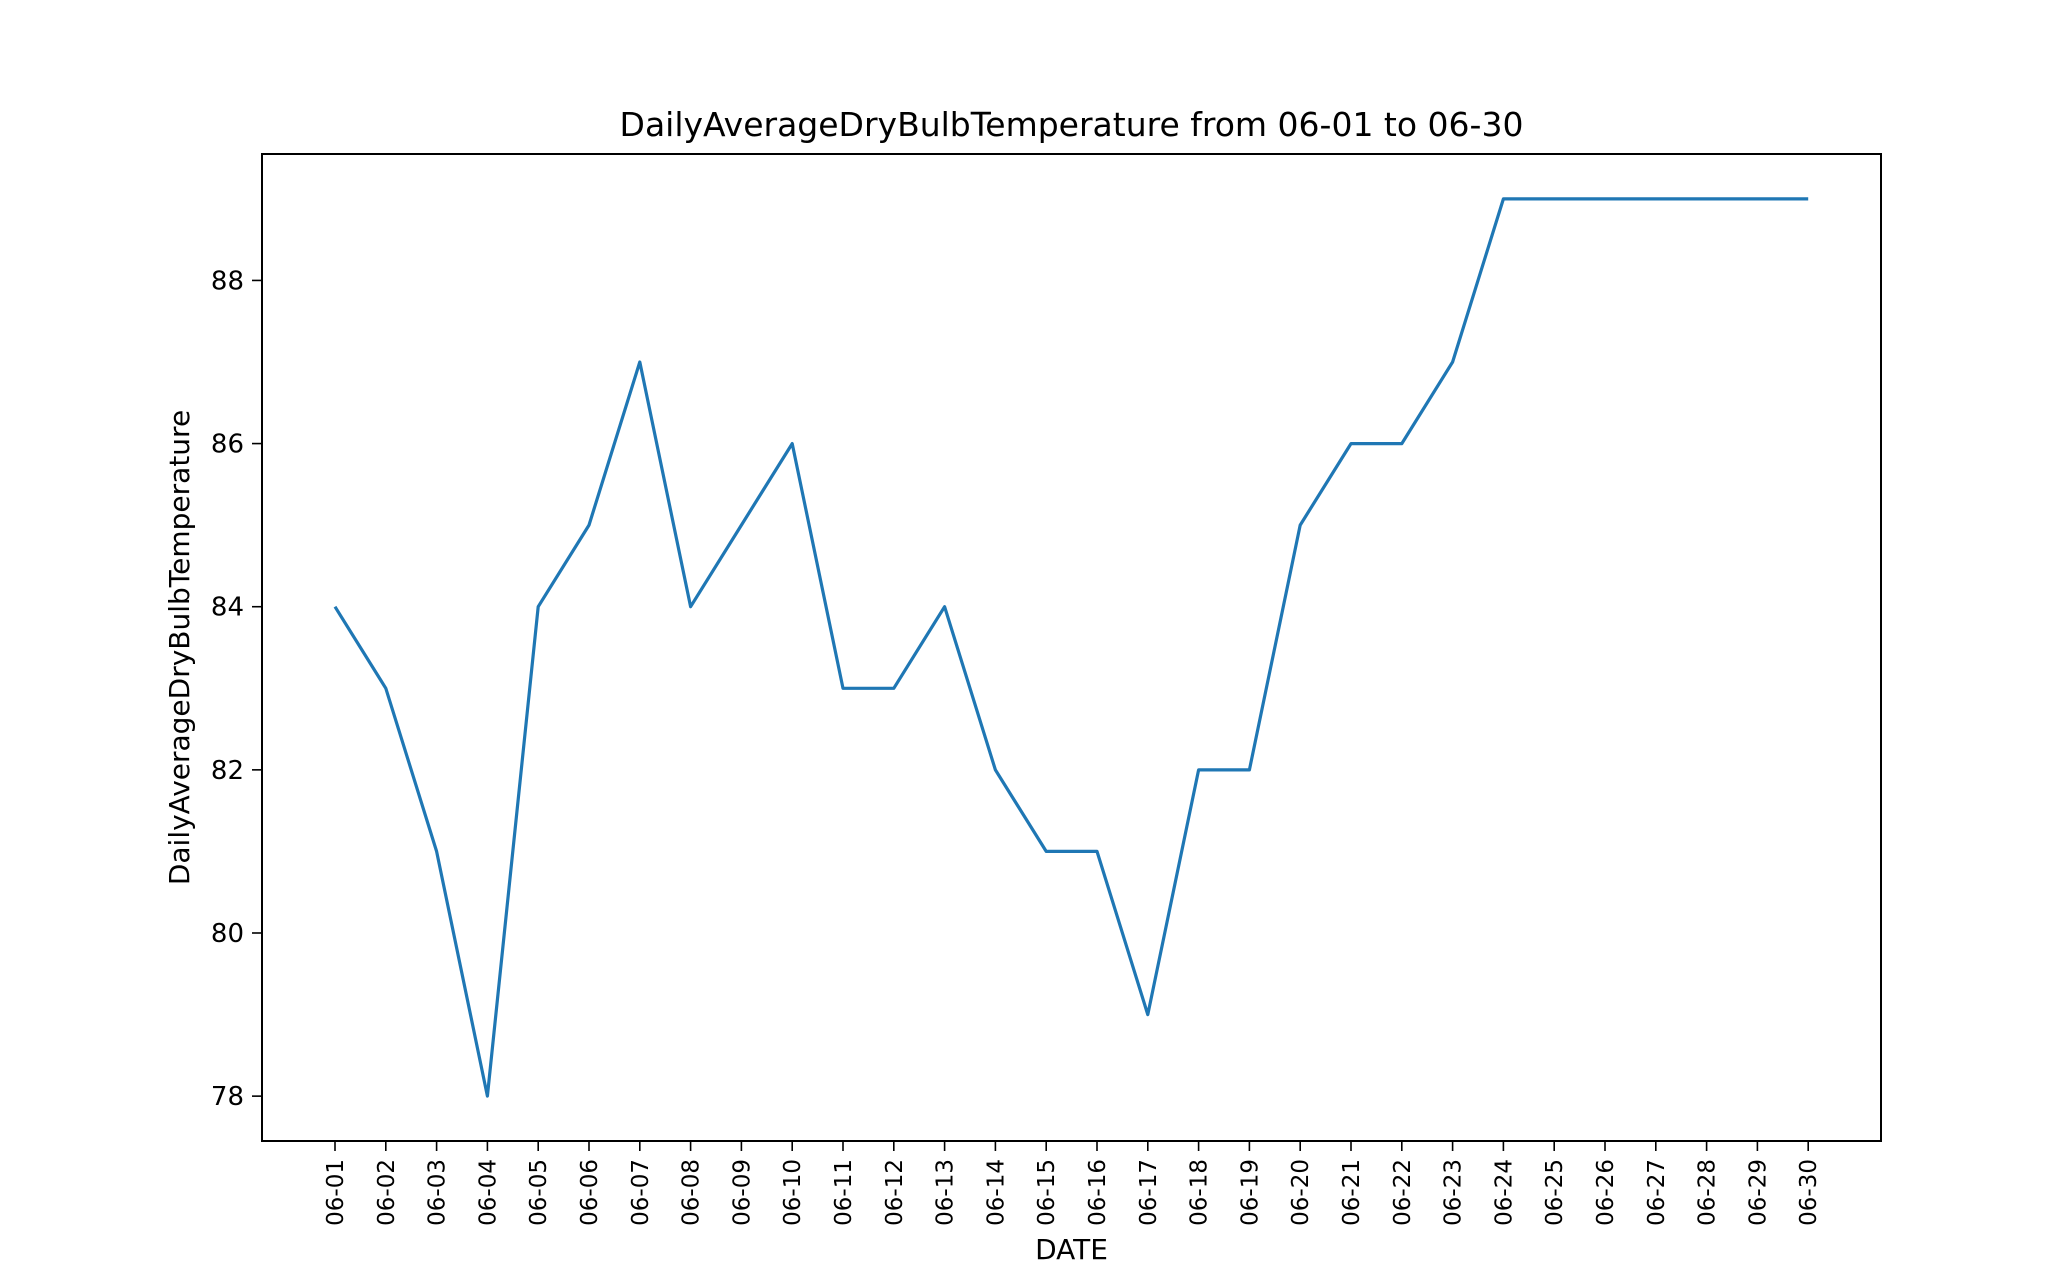  What do you see at coordinates (227, 445) in the screenshot?
I see `y-tick-label: 86` at bounding box center [227, 445].